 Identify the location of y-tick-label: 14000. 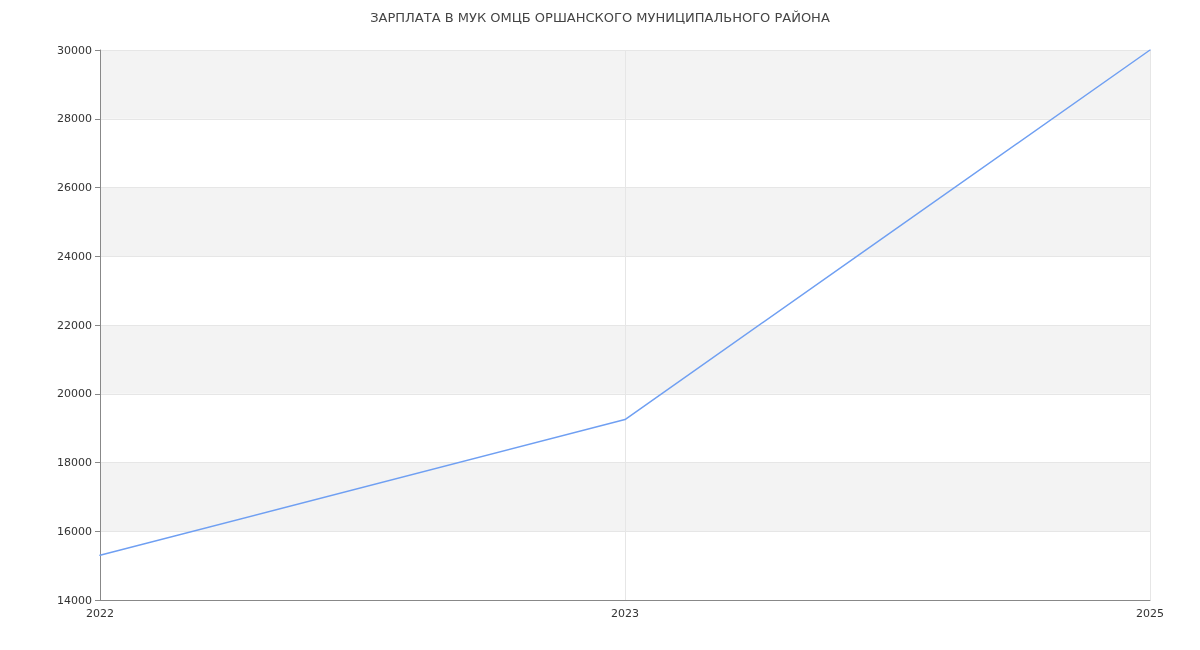
(74, 600).